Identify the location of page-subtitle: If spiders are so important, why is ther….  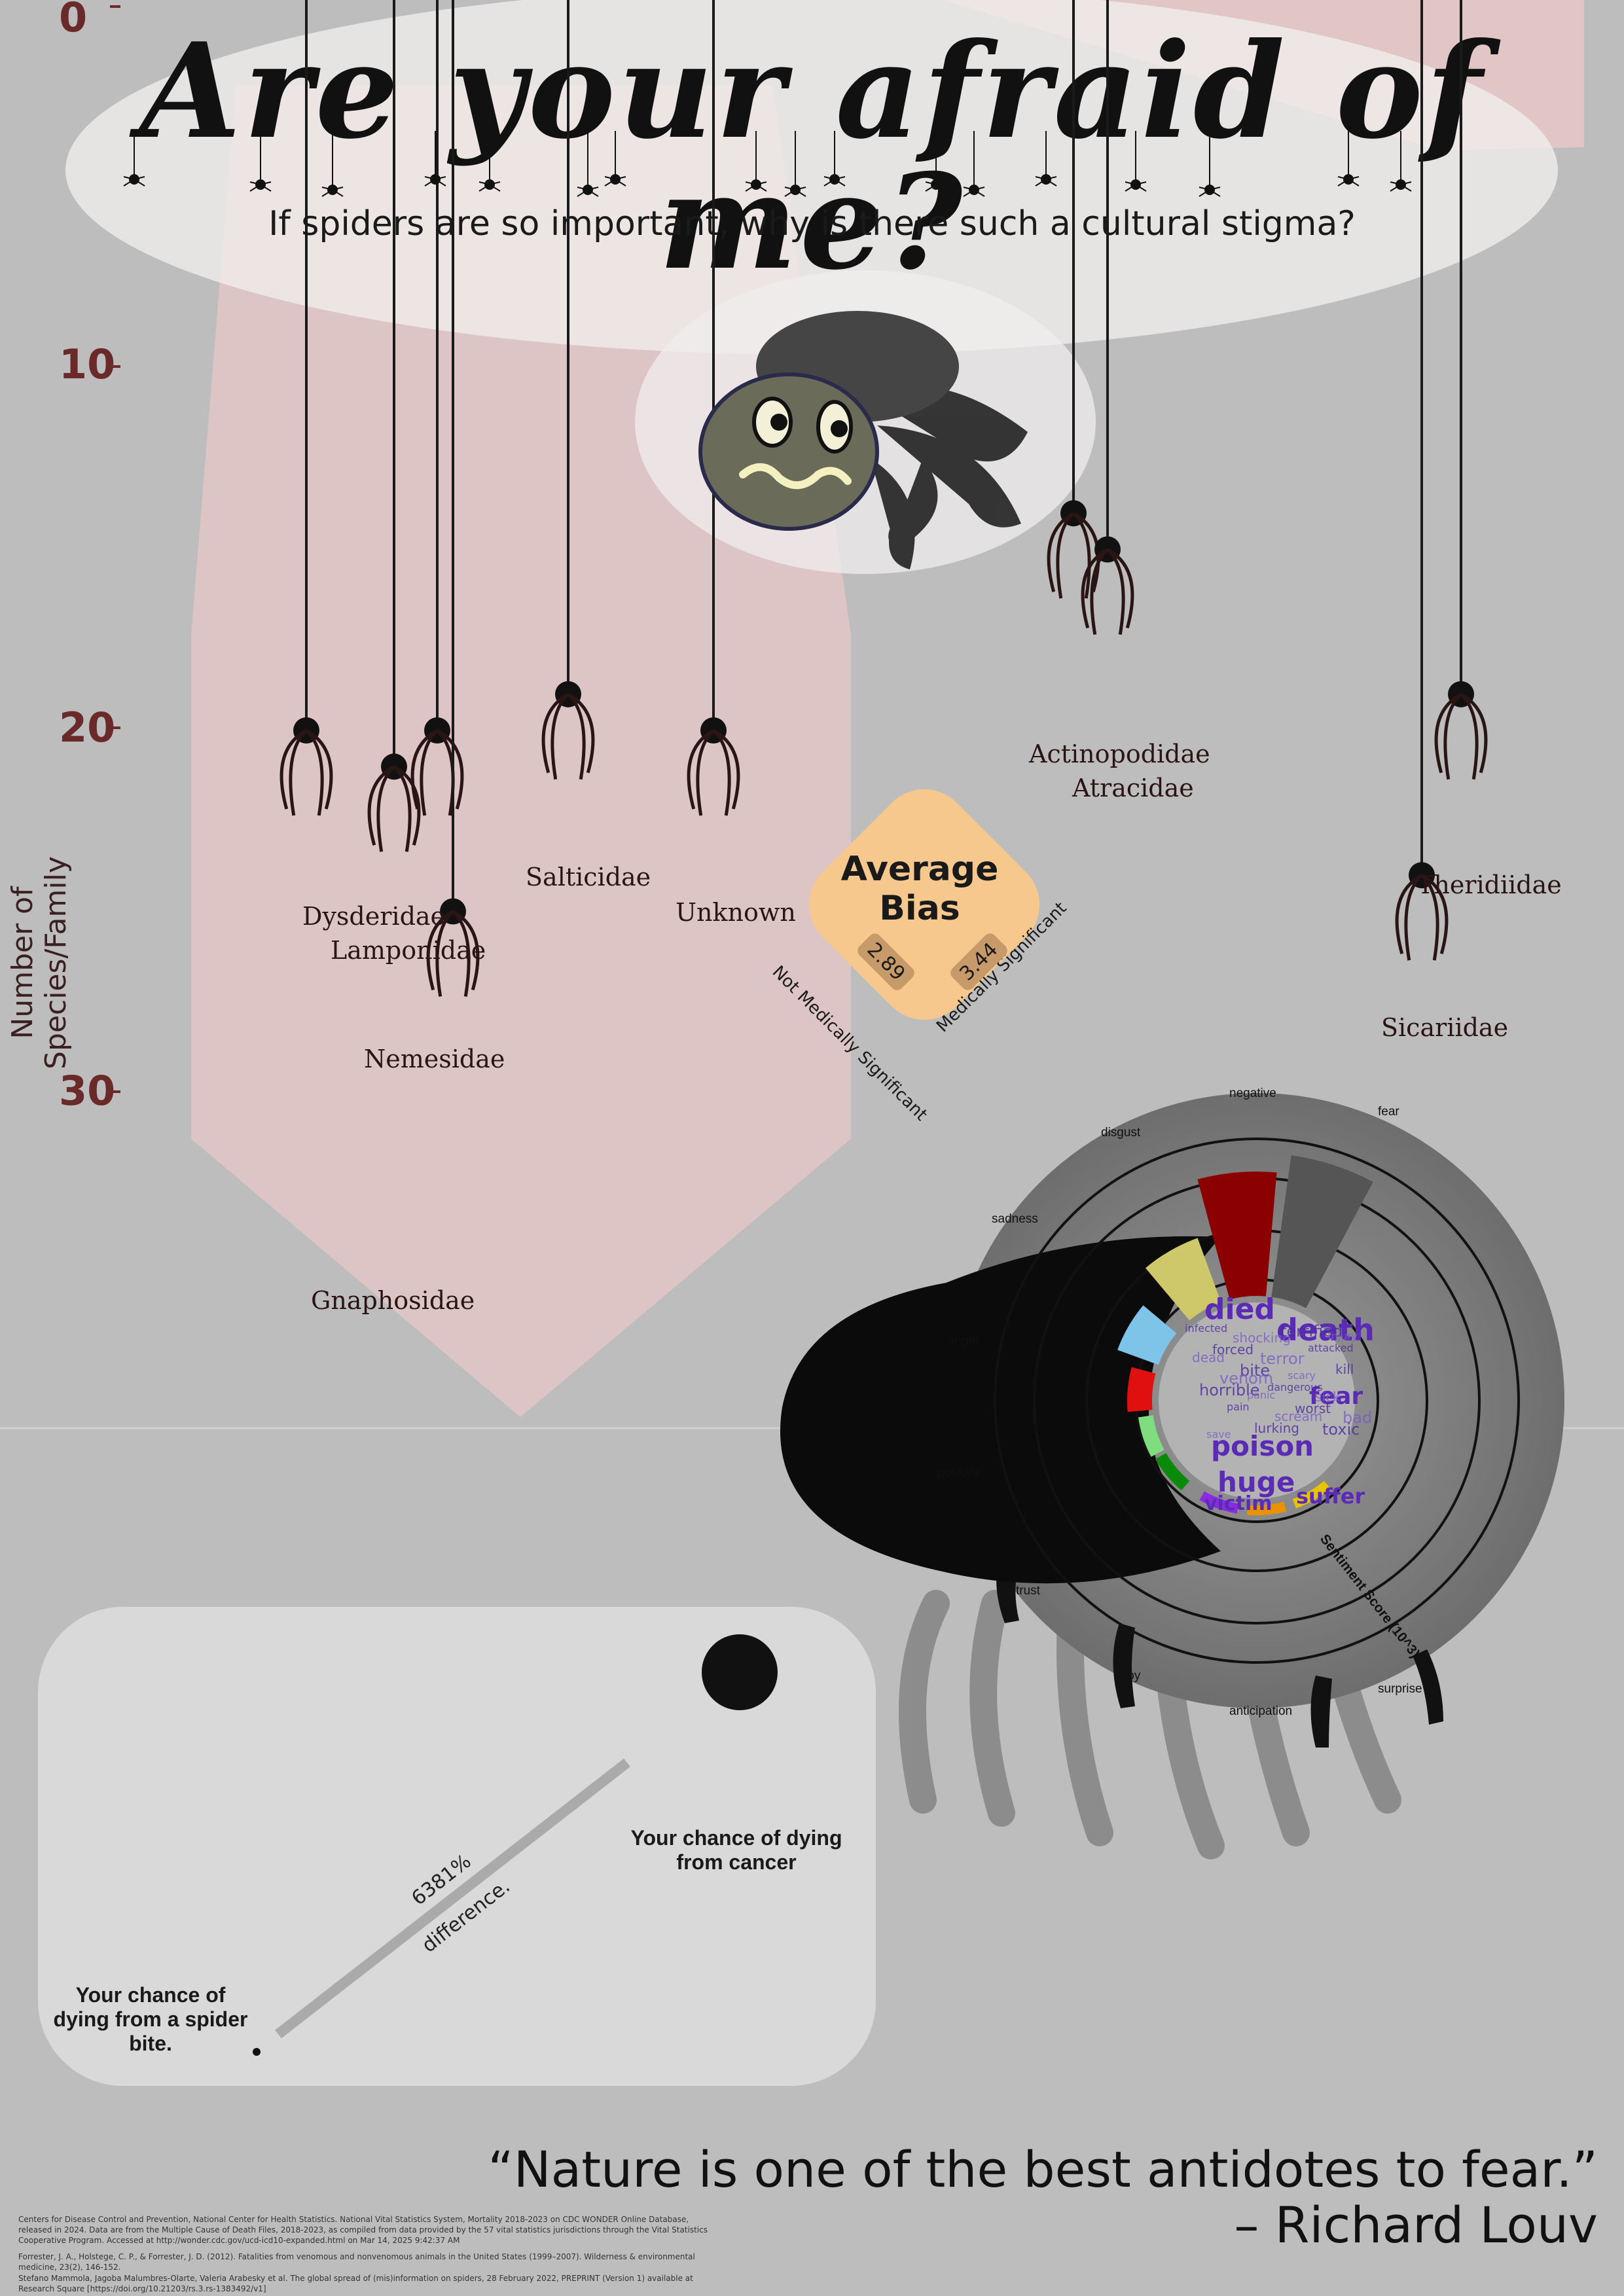
(812, 223).